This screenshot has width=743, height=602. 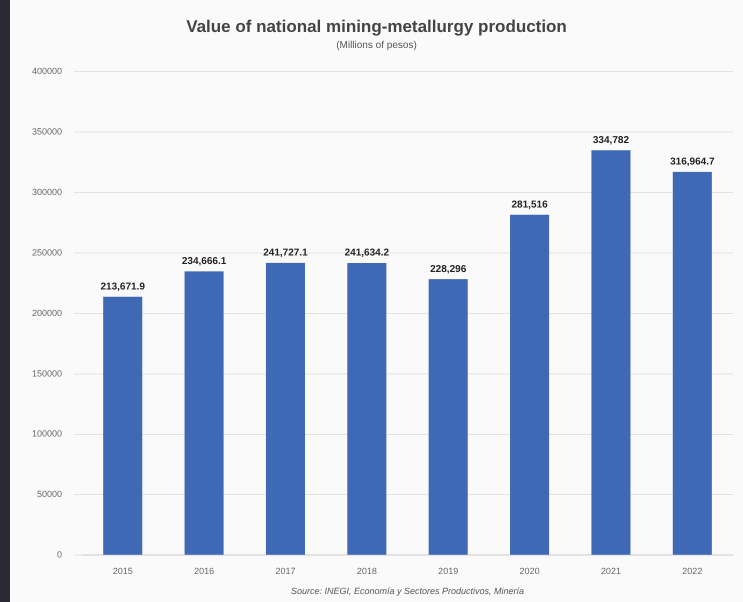 What do you see at coordinates (47, 131) in the screenshot?
I see `y-tick-label: 350000` at bounding box center [47, 131].